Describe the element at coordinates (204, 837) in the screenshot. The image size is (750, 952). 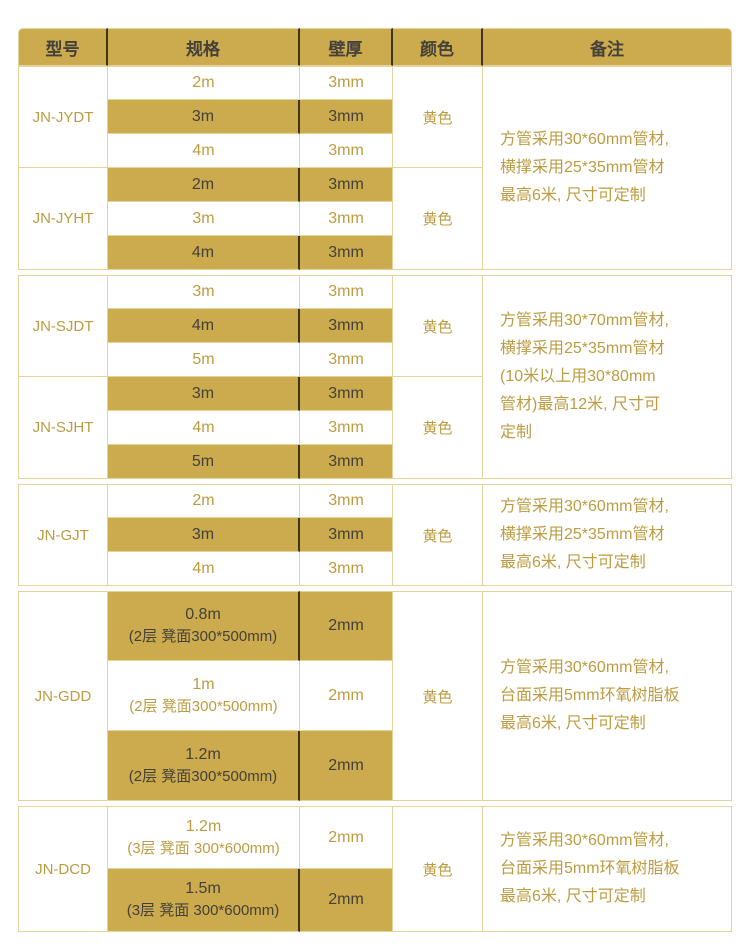
I see `spec-cell: 1.2m (3层 凳面 300*600mm)` at that location.